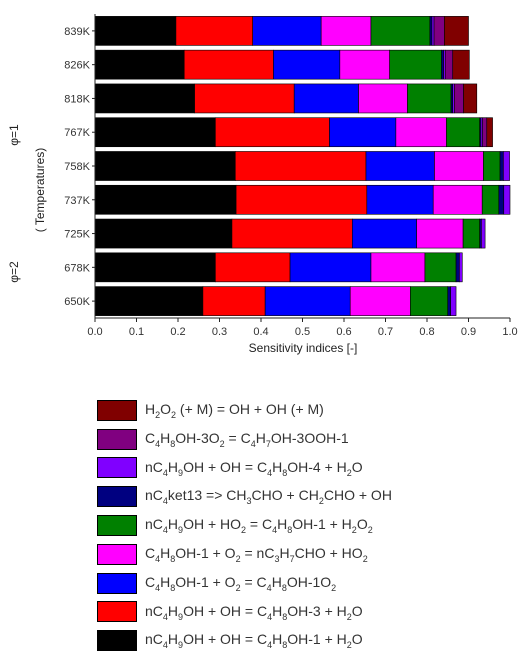 Image resolution: width=519 pixels, height=658 pixels. What do you see at coordinates (254, 612) in the screenshot?
I see `legend-label: nC4H9OH + OH = C4H8OH-3 + H2O` at bounding box center [254, 612].